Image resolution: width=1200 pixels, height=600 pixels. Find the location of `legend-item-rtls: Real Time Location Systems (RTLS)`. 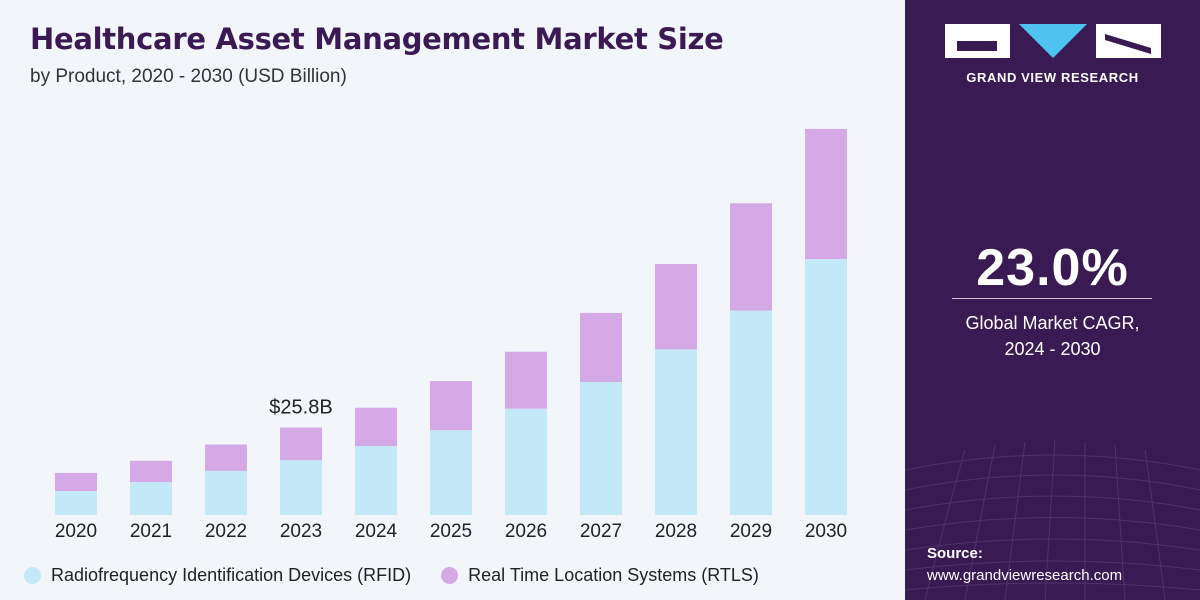

legend-item-rtls: Real Time Location Systems (RTLS) is located at coordinates (600, 575).